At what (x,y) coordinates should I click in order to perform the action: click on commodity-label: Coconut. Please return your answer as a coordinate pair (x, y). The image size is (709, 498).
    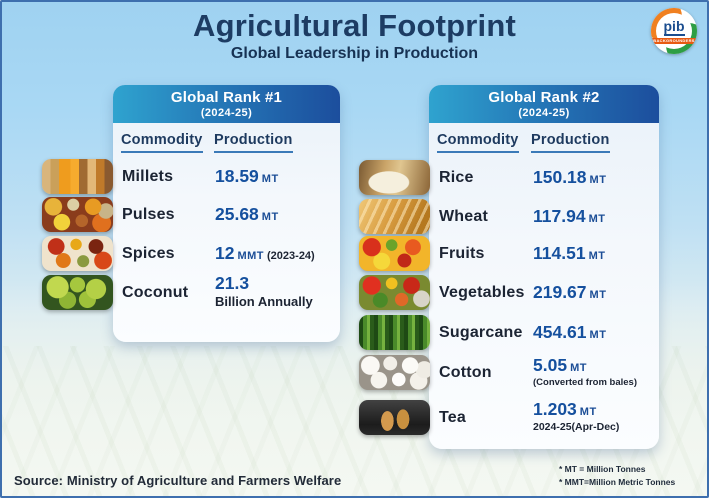
    Looking at the image, I should click on (155, 292).